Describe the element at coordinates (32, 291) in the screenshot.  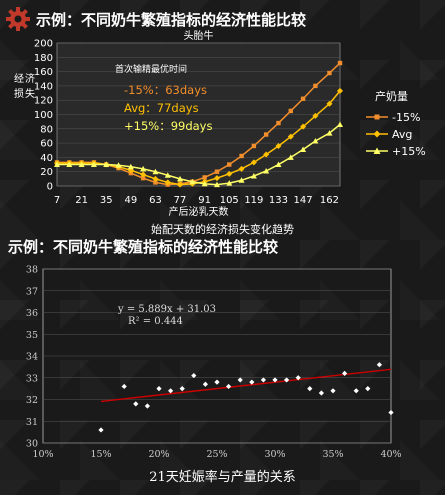
I see `y-tick-label: 37` at that location.